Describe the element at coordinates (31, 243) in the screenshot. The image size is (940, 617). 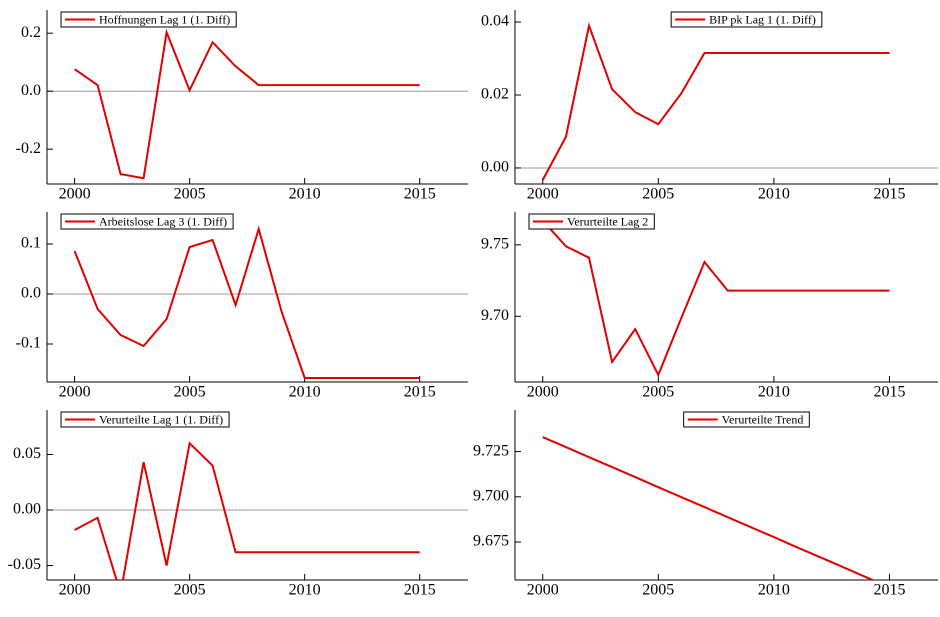
I see `y-tick-label: 0.1` at that location.